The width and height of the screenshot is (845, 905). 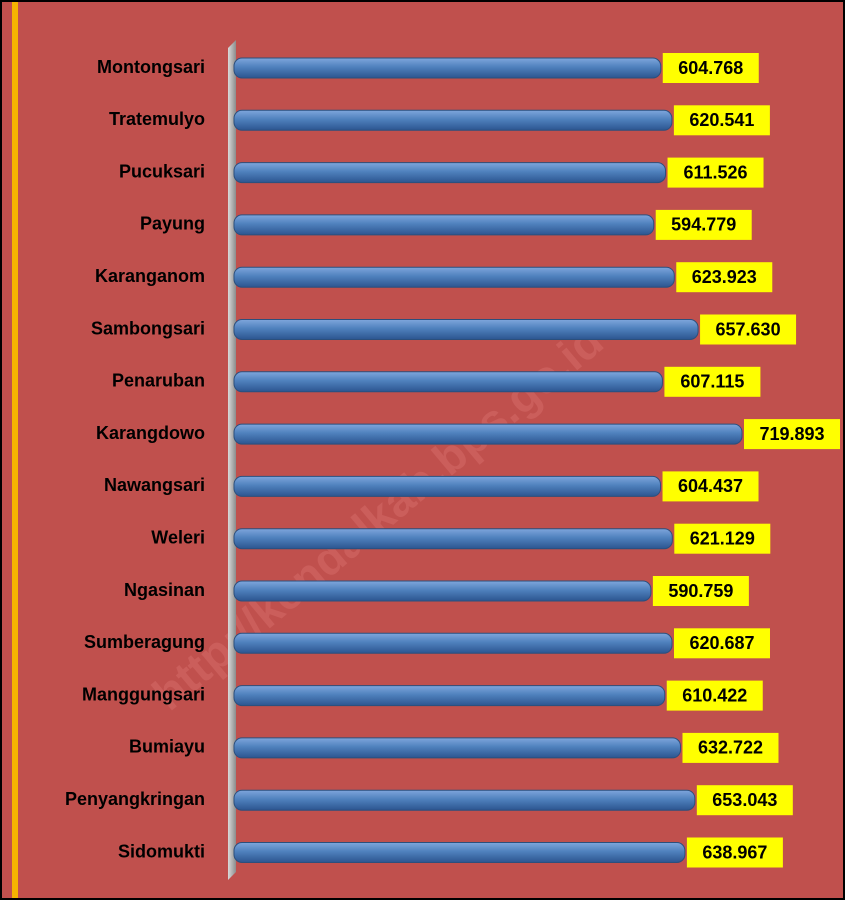 I want to click on value-label: 604.437, so click(x=710, y=486).